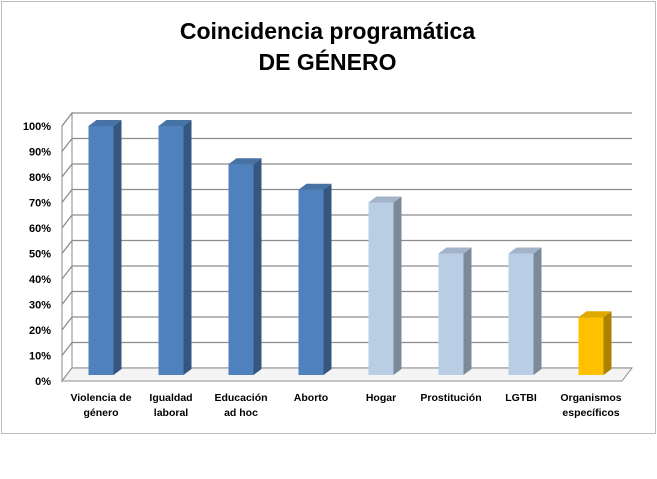  What do you see at coordinates (327, 47) in the screenshot?
I see `chart-title: Coincidencia programática DE GÉNERO` at bounding box center [327, 47].